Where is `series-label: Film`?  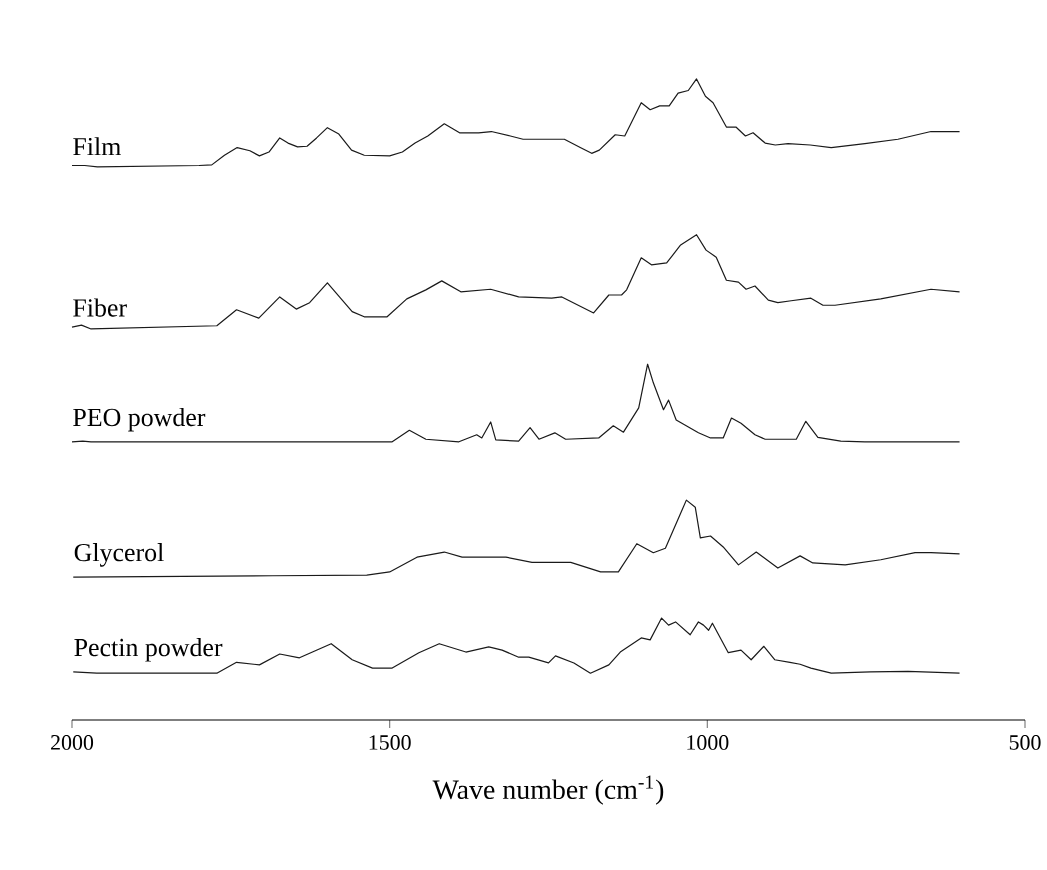 series-label: Film is located at coordinates (97, 146).